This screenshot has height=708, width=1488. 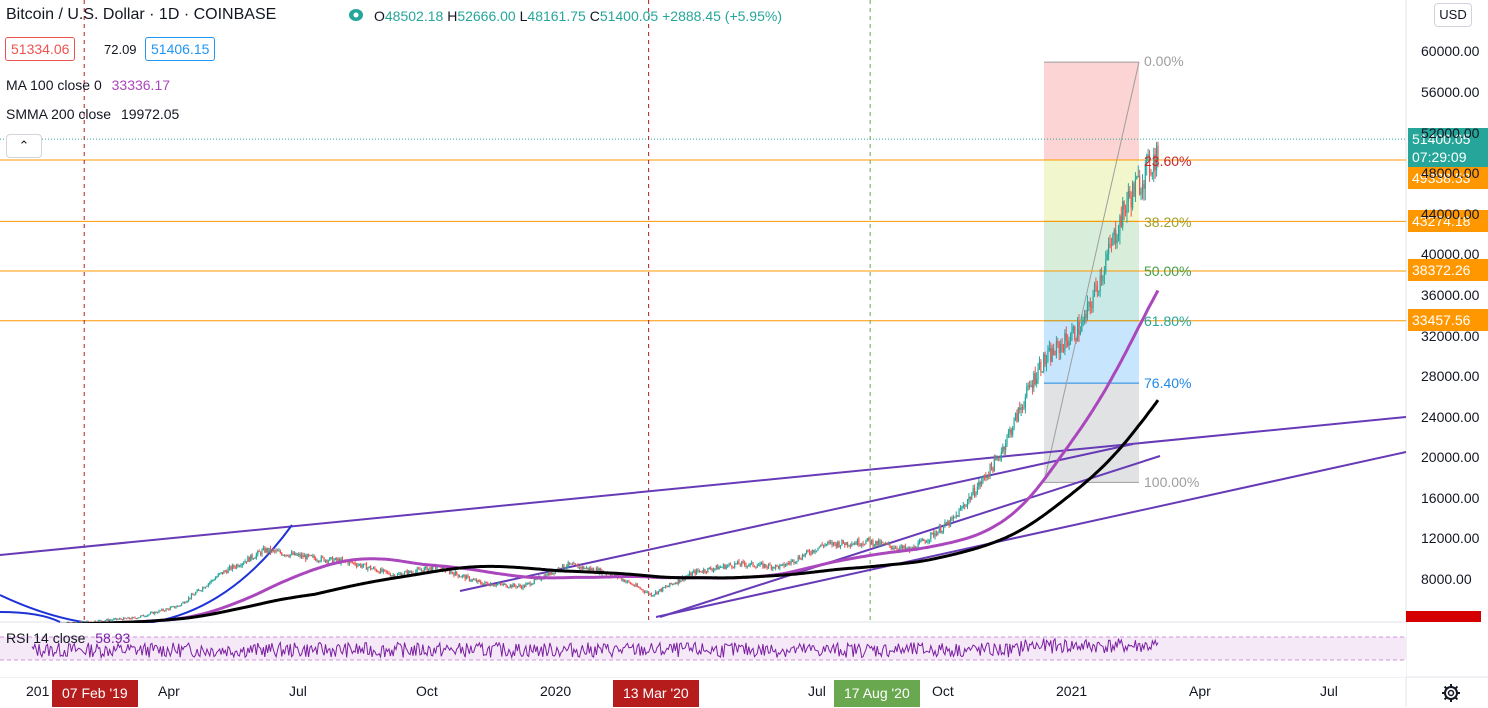 What do you see at coordinates (40, 49) in the screenshot?
I see `sell-button: 51334.06` at bounding box center [40, 49].